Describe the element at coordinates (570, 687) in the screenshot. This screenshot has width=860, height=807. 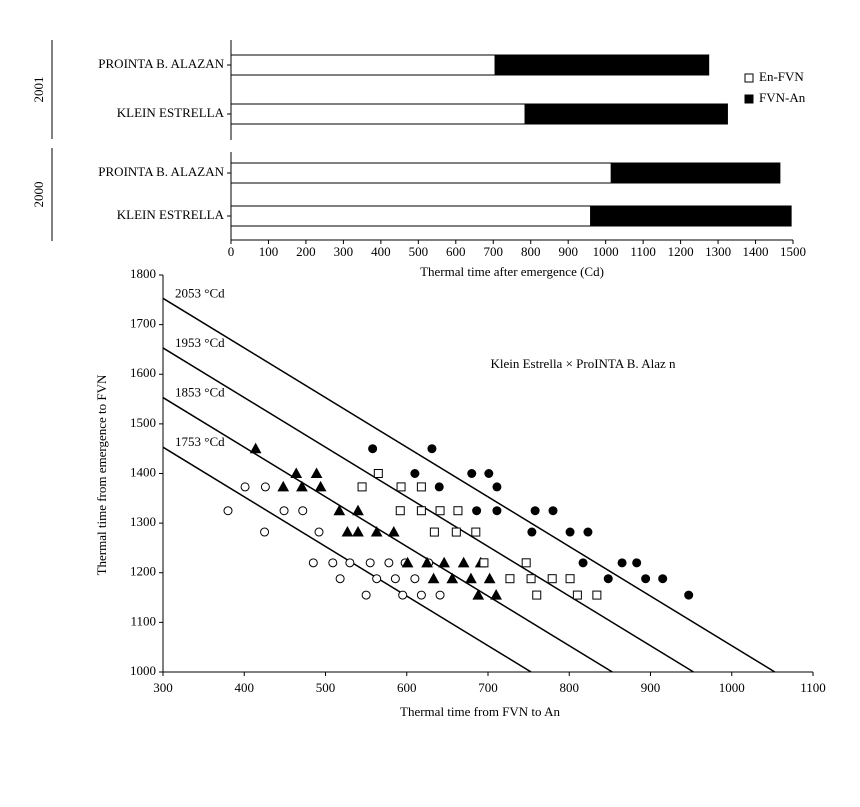
I see `x-tick-label: 800` at that location.